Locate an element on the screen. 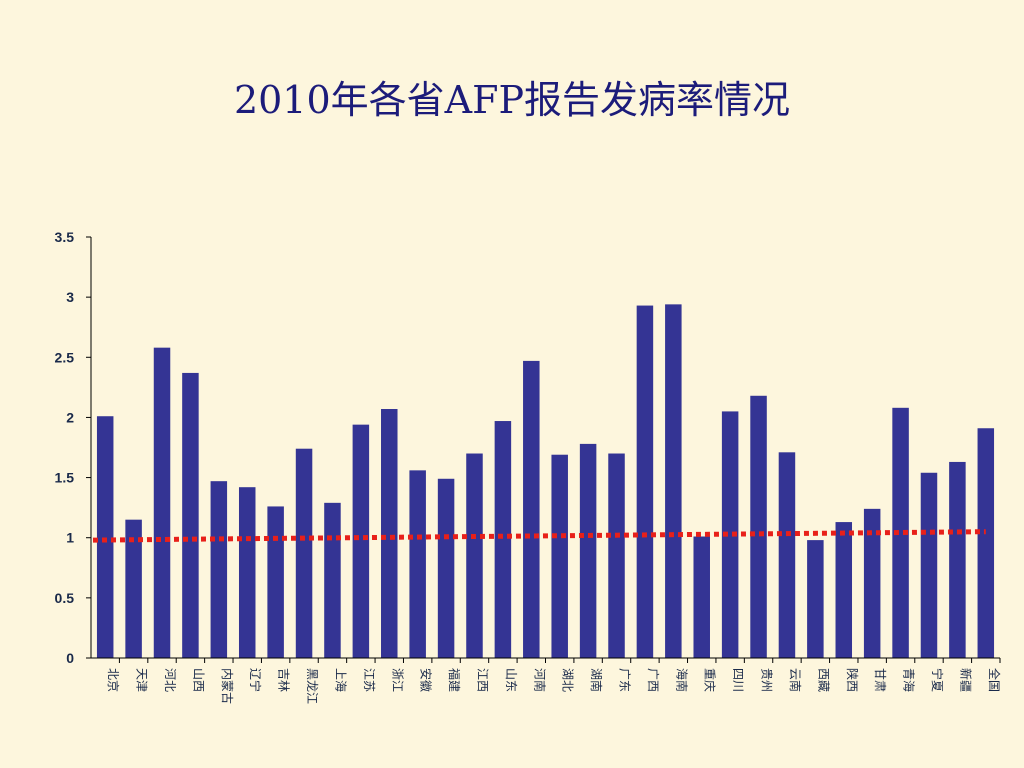 The width and height of the screenshot is (1024, 768). y-tick-label: 1.5 is located at coordinates (65, 478).